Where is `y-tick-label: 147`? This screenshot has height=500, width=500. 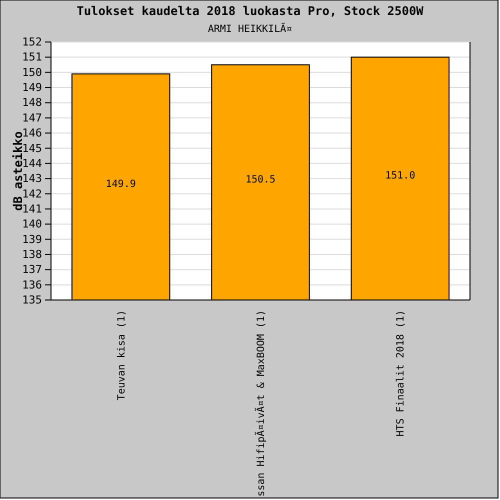 y-tick-label: 147 is located at coordinates (32, 117).